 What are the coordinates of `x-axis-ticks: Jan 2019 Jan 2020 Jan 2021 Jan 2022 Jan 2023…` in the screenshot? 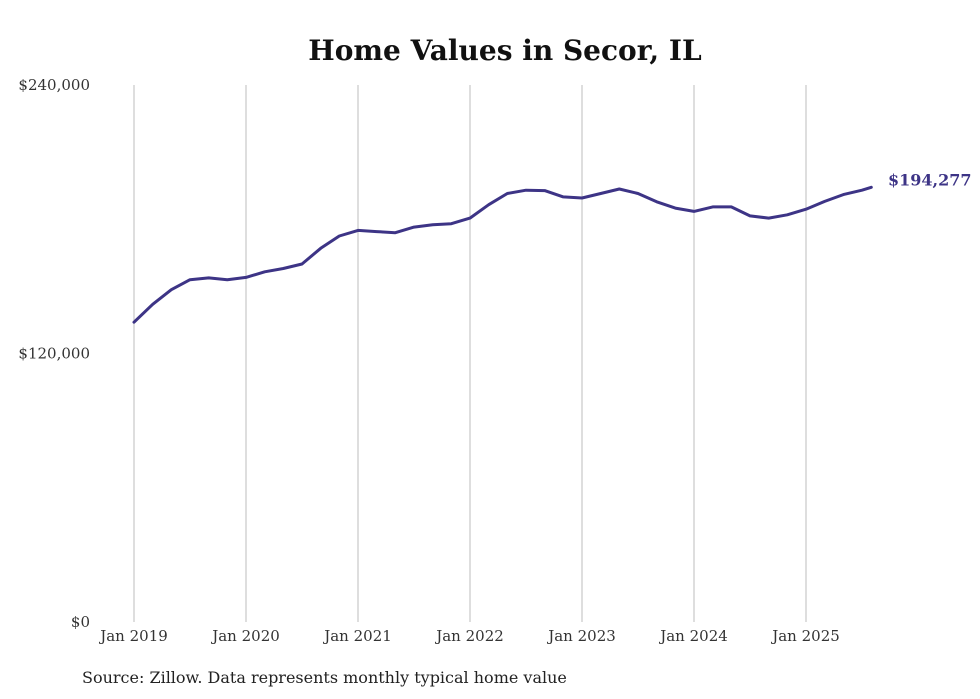 It's located at (469, 636).